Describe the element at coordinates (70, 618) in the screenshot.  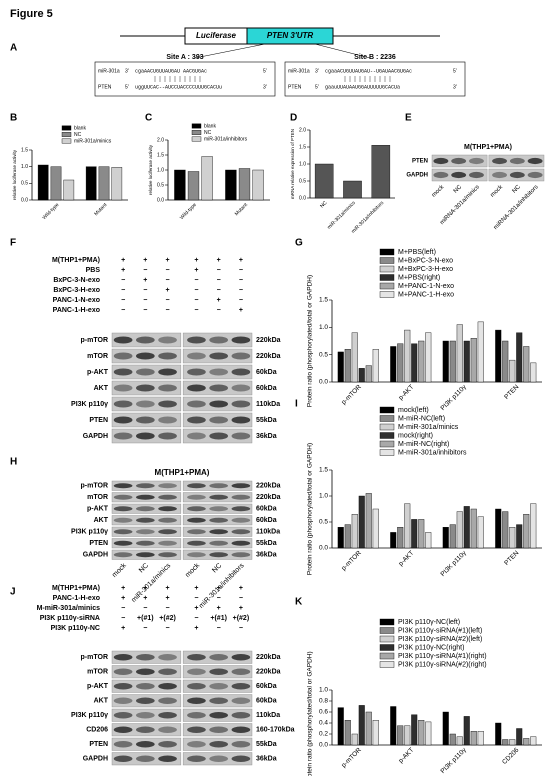
I see `condition-label: PI3K p110γ-siRNA` at that location.